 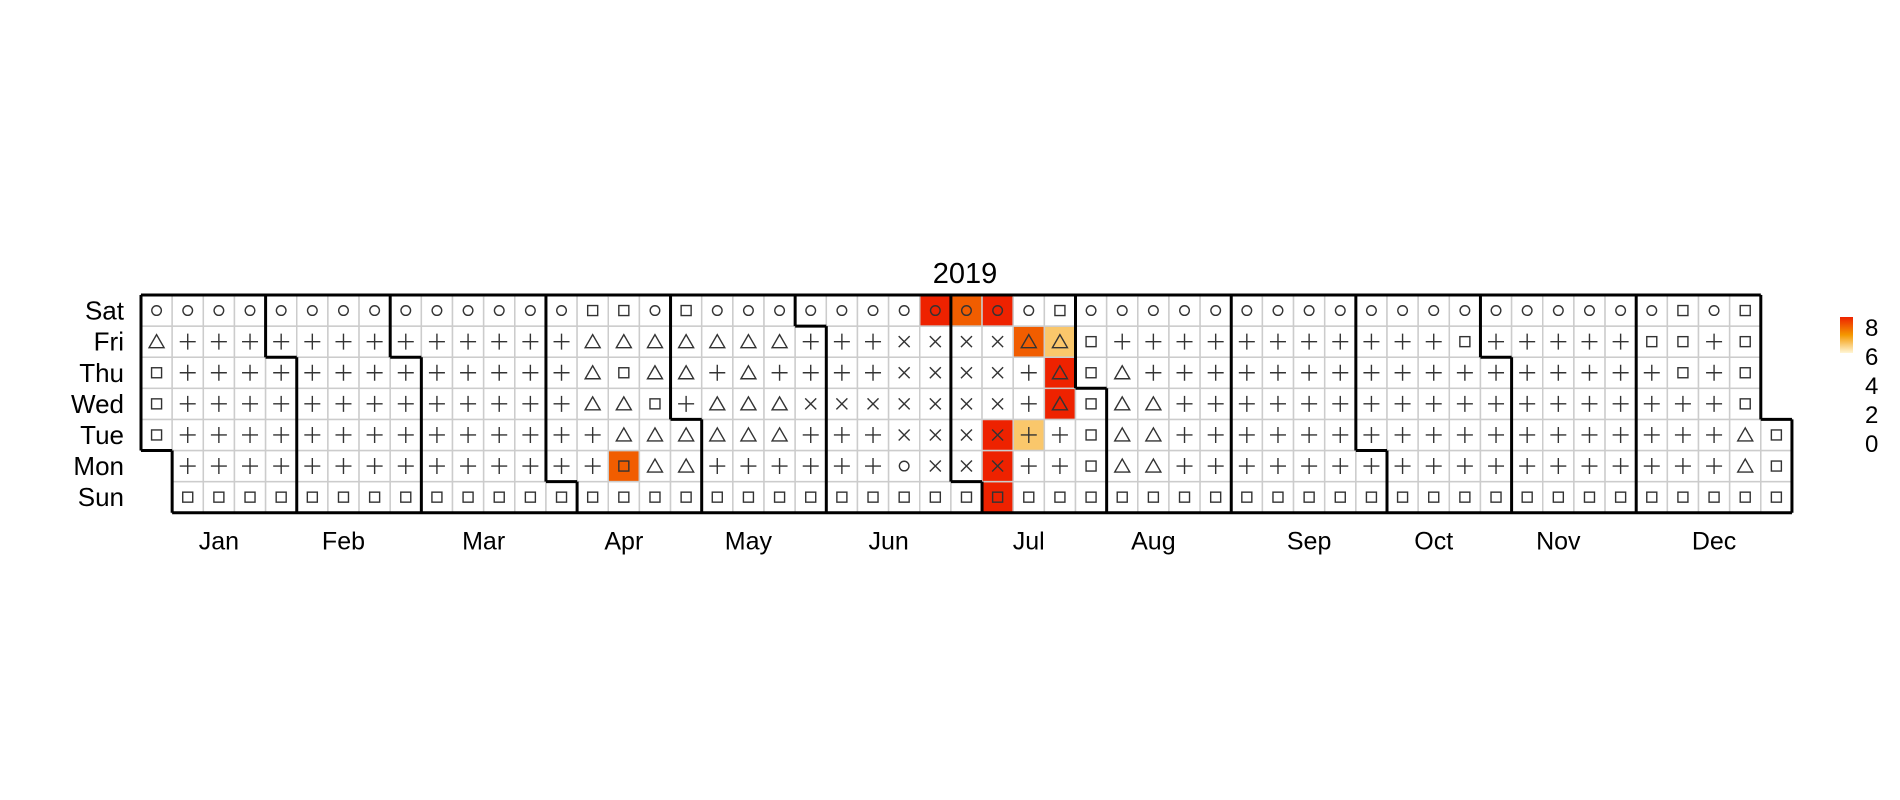 What do you see at coordinates (1871, 357) in the screenshot?
I see `legend-label: 6` at bounding box center [1871, 357].